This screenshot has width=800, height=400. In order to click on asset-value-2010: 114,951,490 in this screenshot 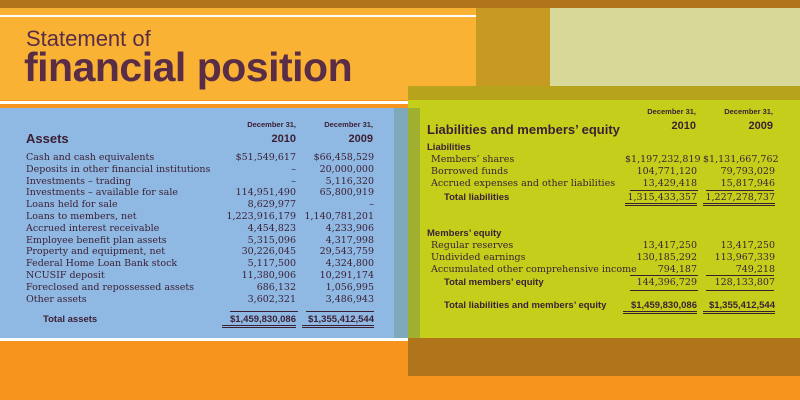, I will do `click(265, 193)`.